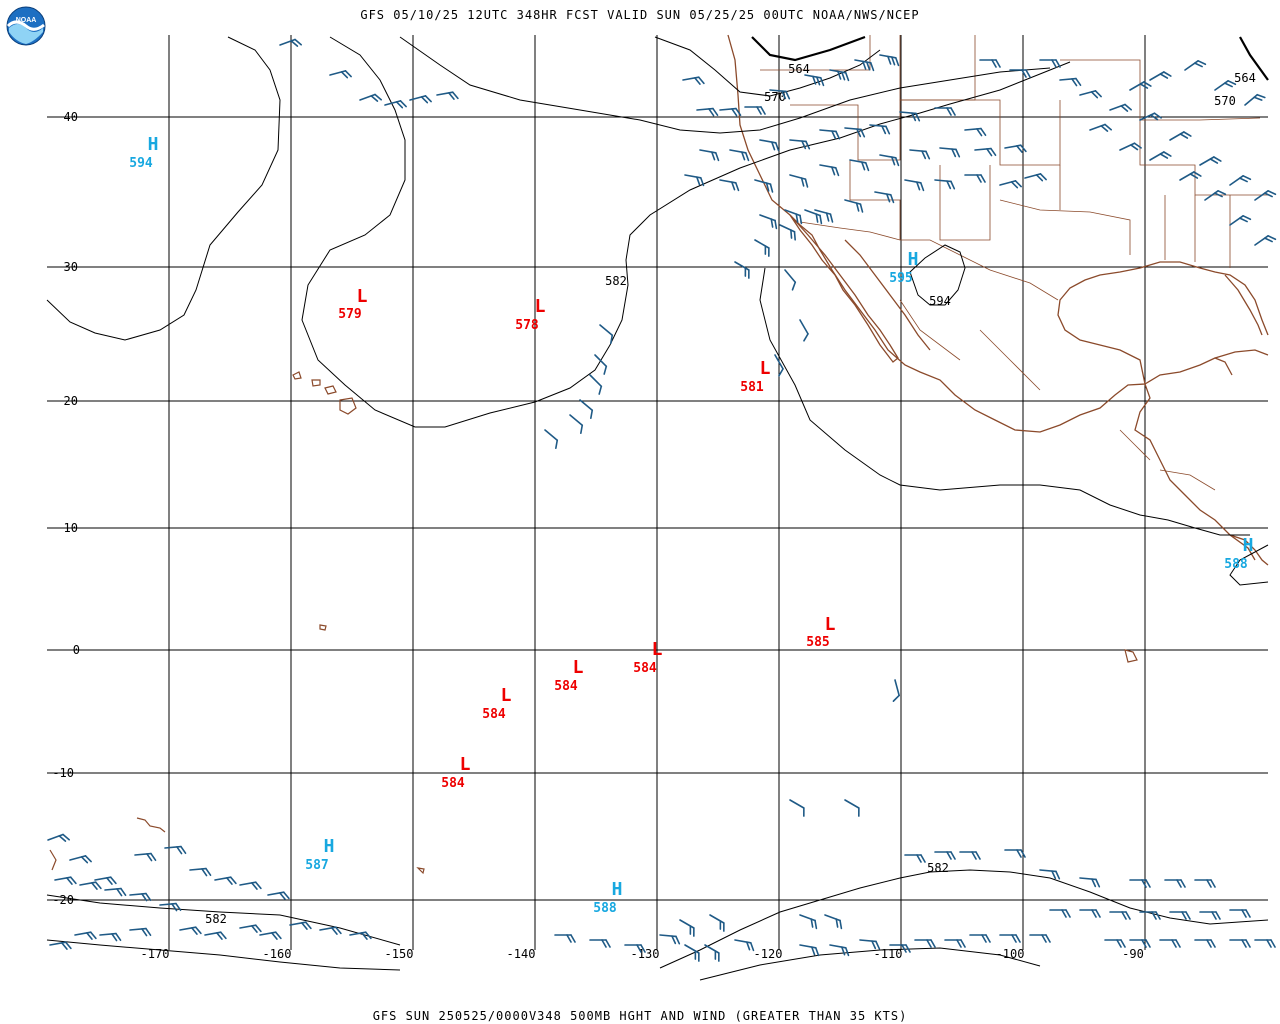 The width and height of the screenshot is (1280, 1024). What do you see at coordinates (63, 773) in the screenshot?
I see `lat-label: -10` at bounding box center [63, 773].